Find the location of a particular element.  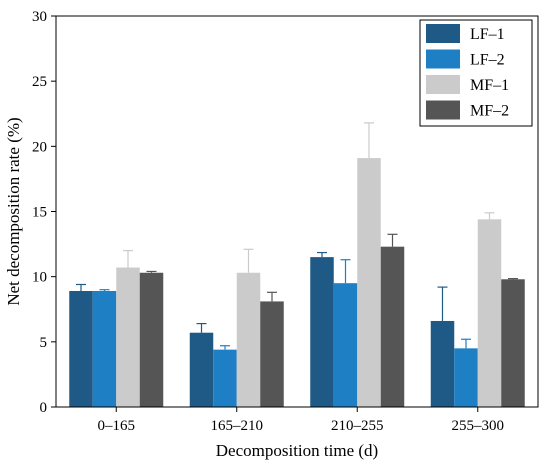

y-tick-label: 10 is located at coordinates (39, 278).